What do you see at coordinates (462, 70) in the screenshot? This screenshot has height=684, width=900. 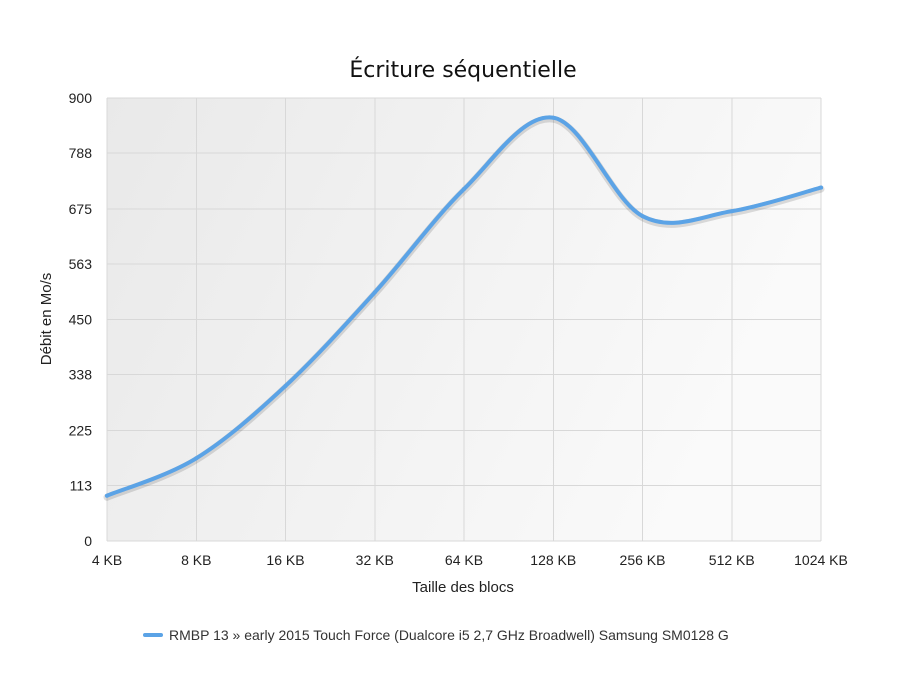 I see `chart-title: Écriture séquentielle` at bounding box center [462, 70].